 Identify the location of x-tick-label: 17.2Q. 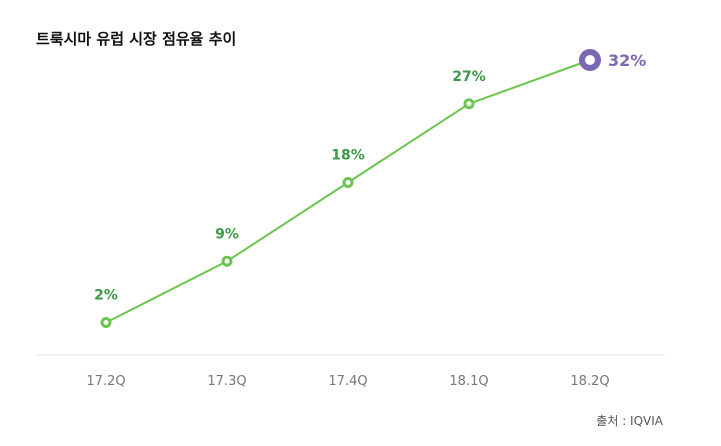
(105, 381).